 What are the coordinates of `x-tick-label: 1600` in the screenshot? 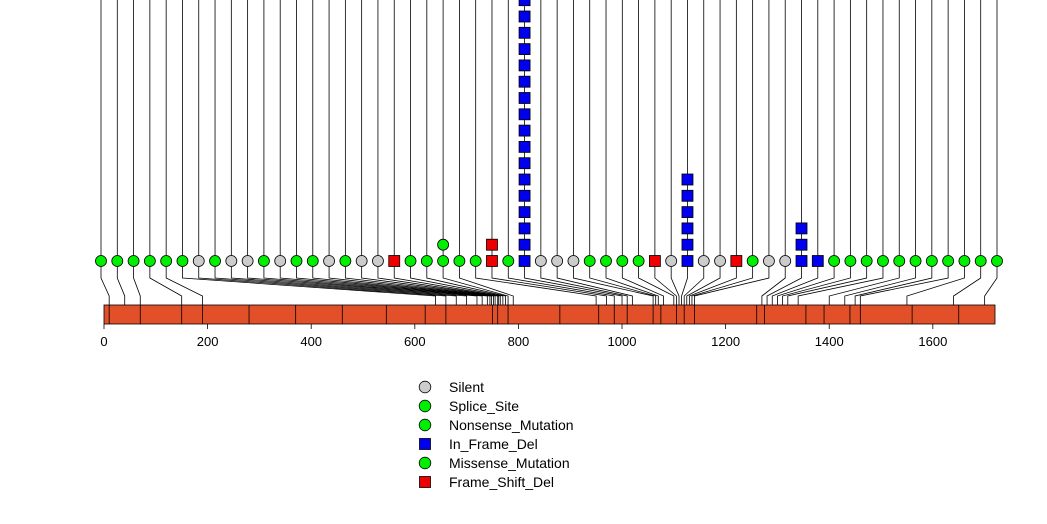 It's located at (932, 341).